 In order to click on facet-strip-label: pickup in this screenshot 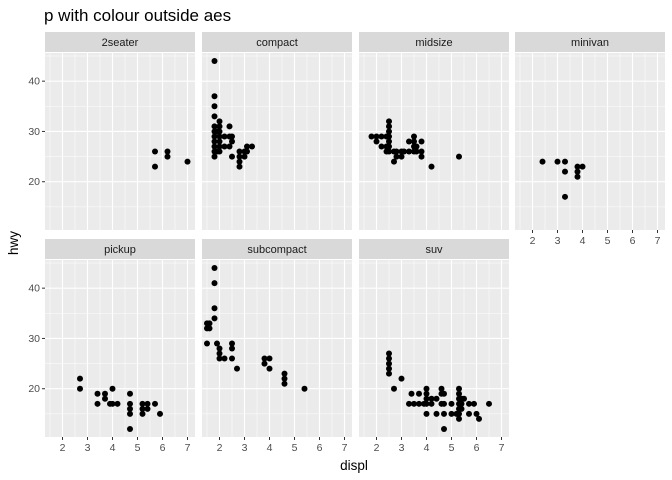, I will do `click(120, 250)`.